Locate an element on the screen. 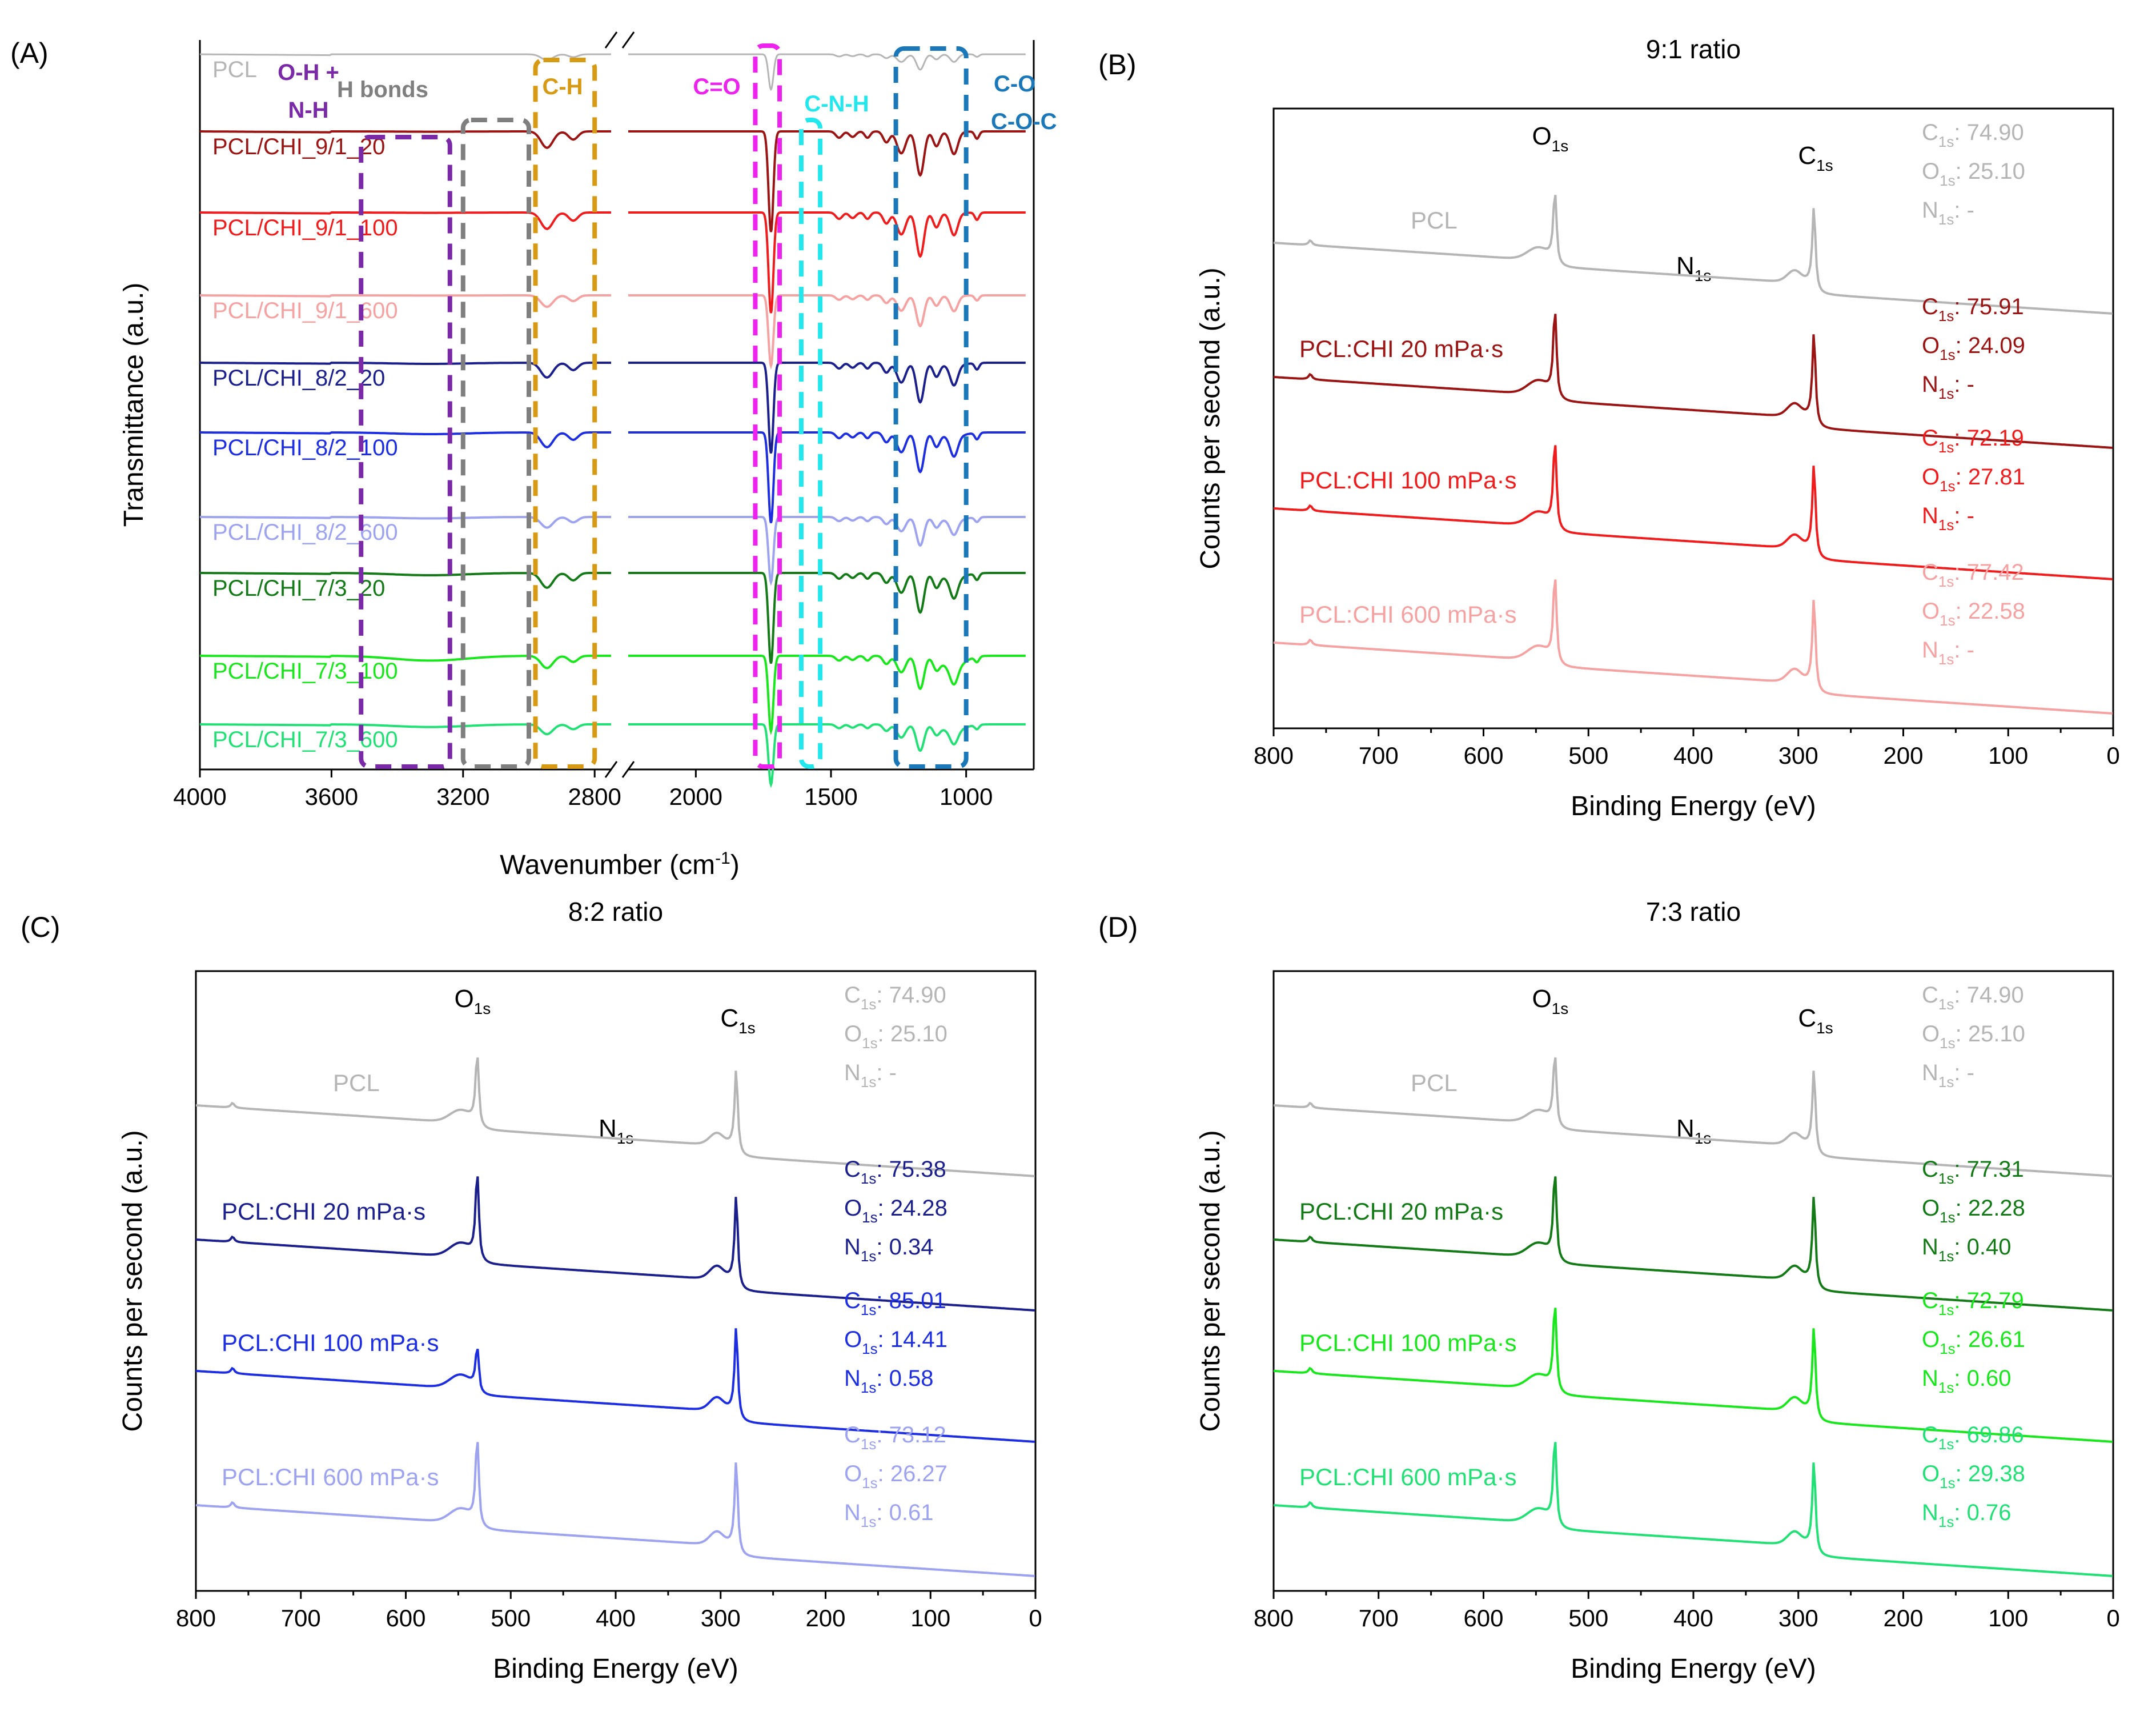 The image size is (2156, 1720). panel-a-ylabel: Transmittance (a.u.) is located at coordinates (134, 405).